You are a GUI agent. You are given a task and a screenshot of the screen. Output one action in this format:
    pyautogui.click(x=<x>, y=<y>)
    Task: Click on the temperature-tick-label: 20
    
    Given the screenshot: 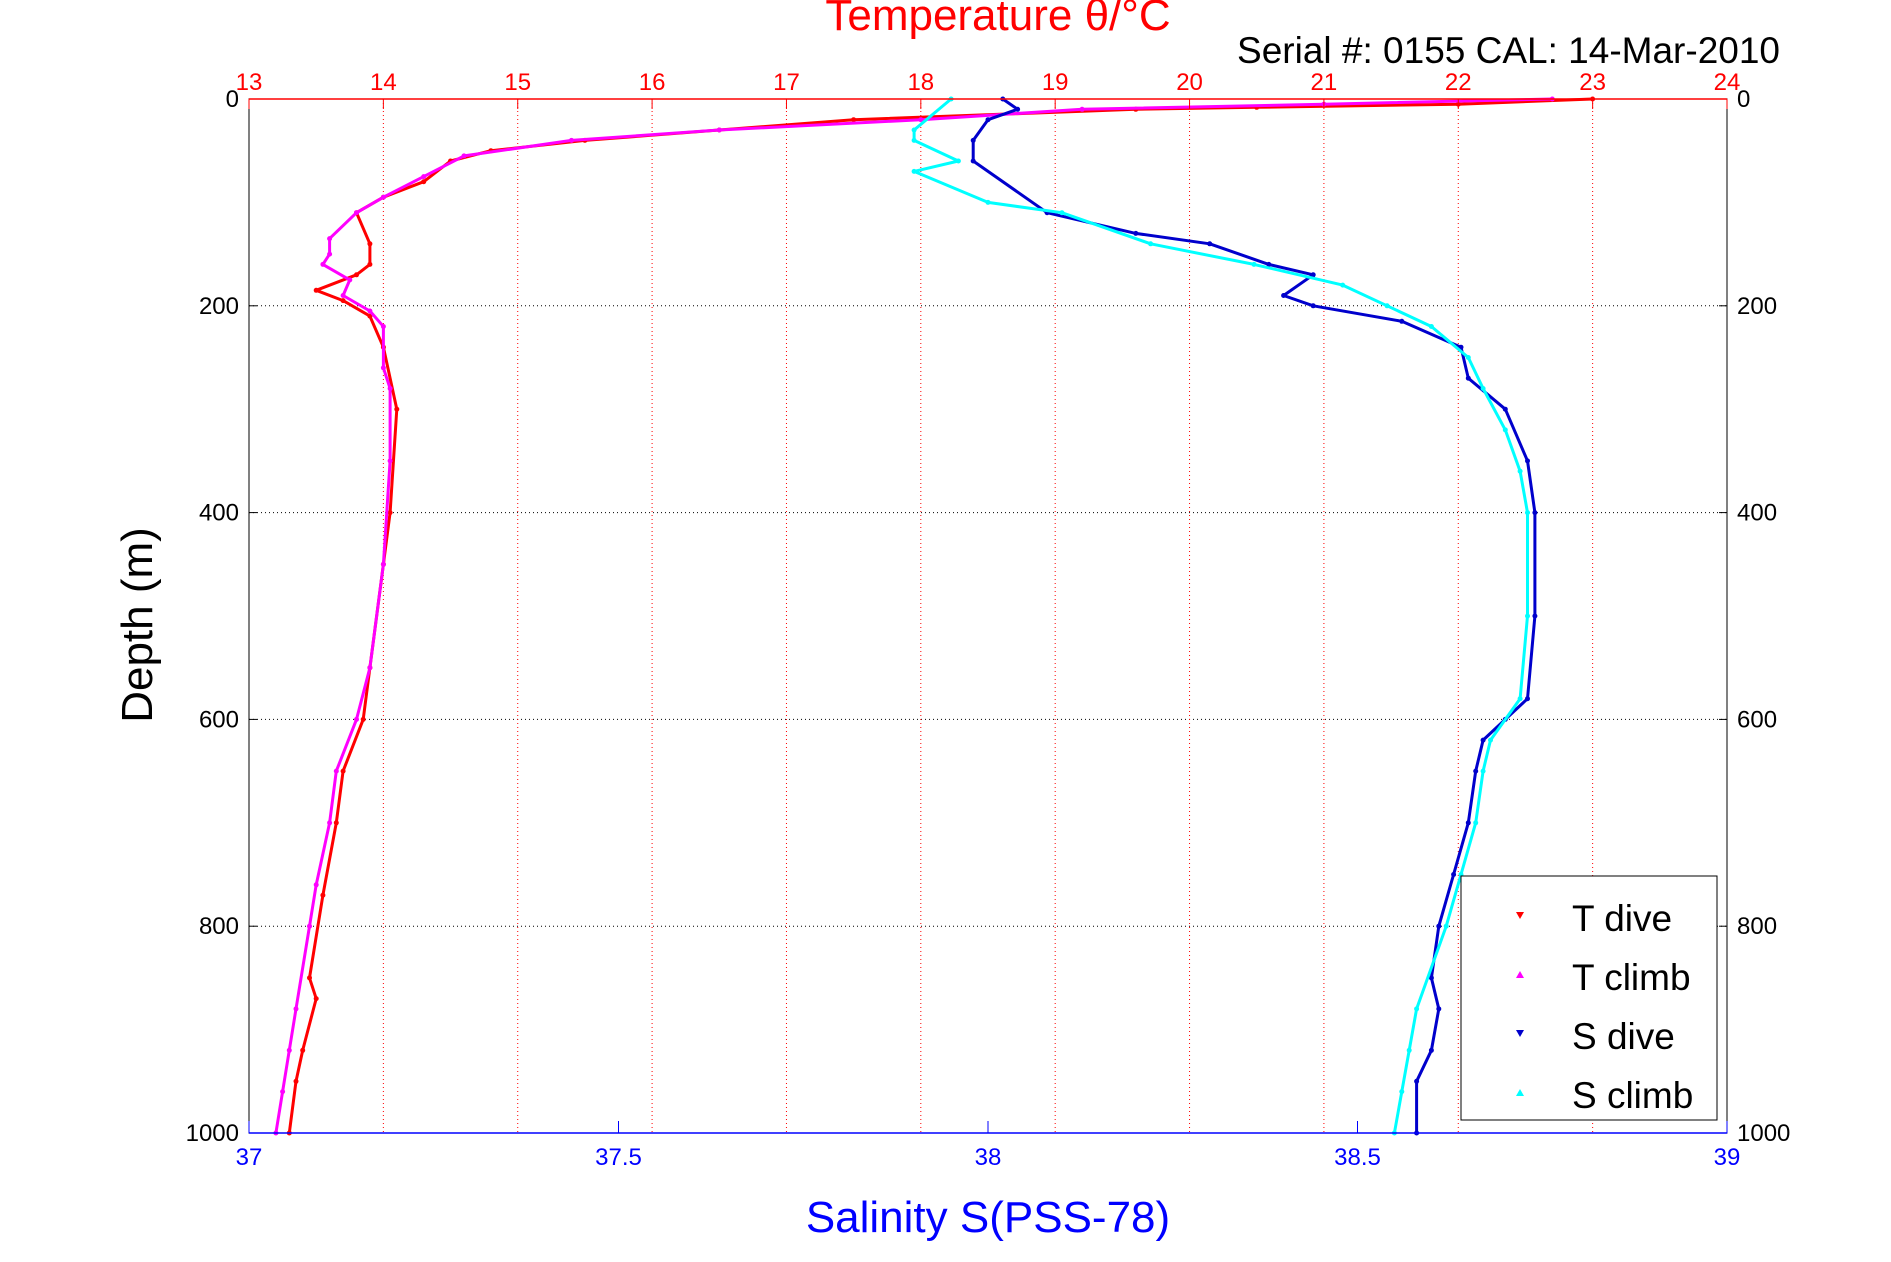 What is the action you would take?
    pyautogui.click(x=1189, y=82)
    